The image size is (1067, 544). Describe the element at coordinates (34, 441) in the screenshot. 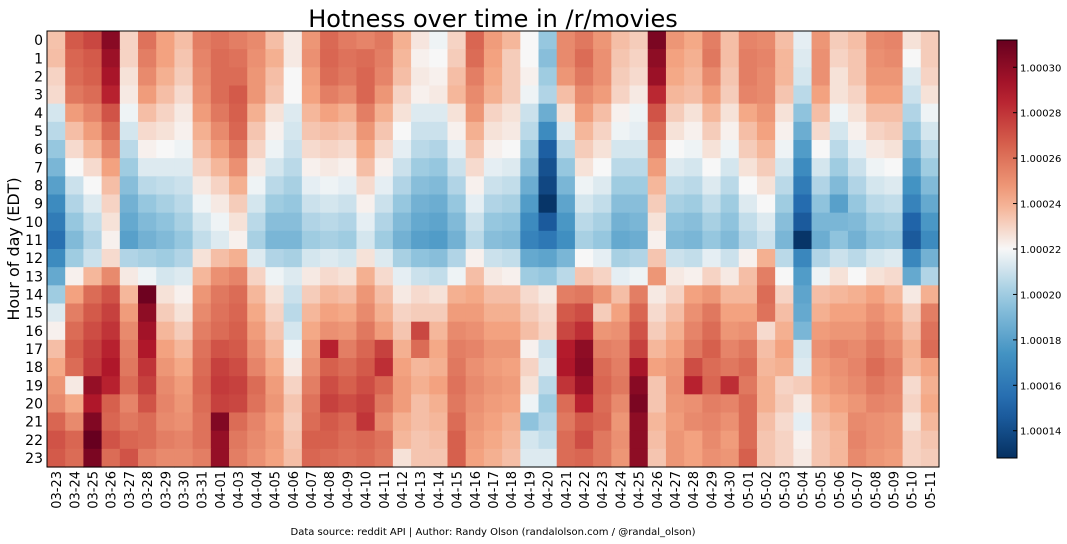

I see `y-tick-label: 22` at that location.